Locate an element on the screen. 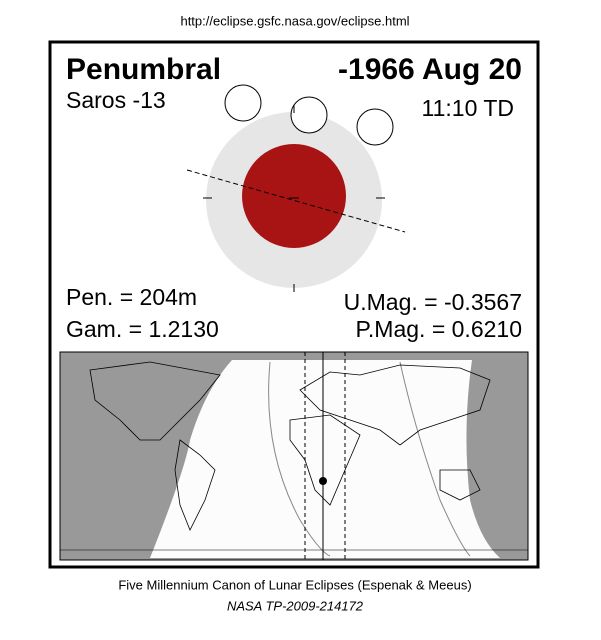  publication: NASA TP-2009-214172 is located at coordinates (295, 605).